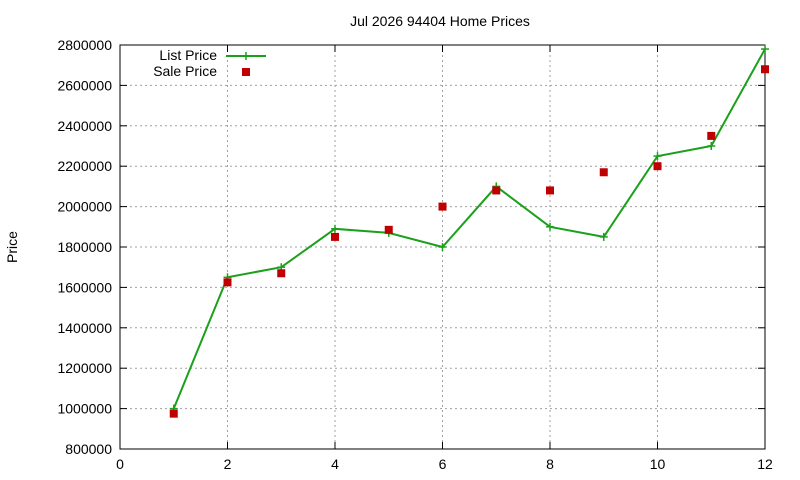 The width and height of the screenshot is (800, 480). I want to click on x-tick-label: 0, so click(120, 464).